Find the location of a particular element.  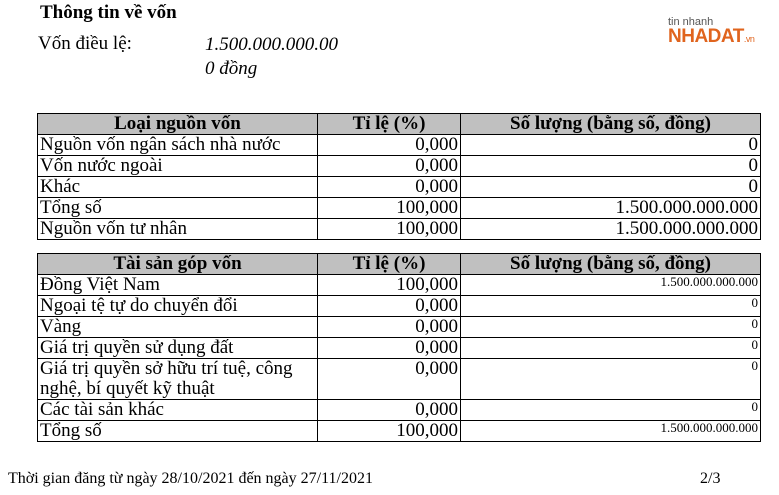

logo-tld: .vn is located at coordinates (749, 39).